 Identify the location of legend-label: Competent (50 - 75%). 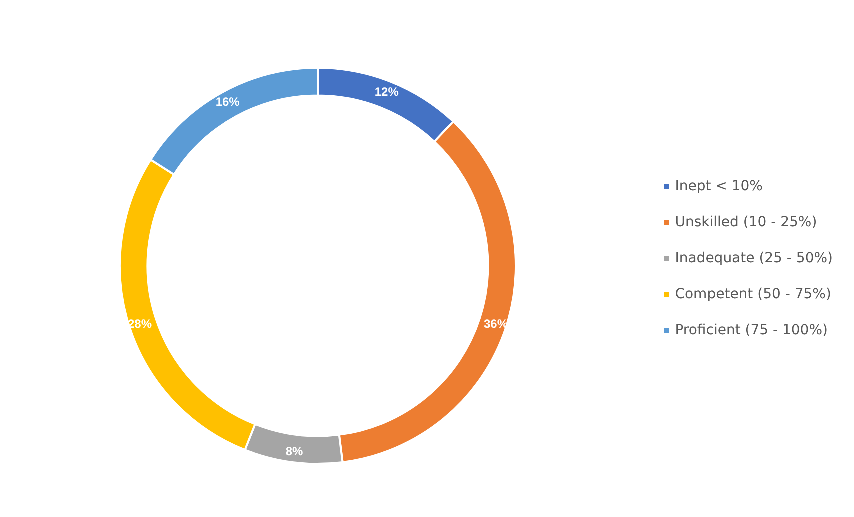
(753, 294).